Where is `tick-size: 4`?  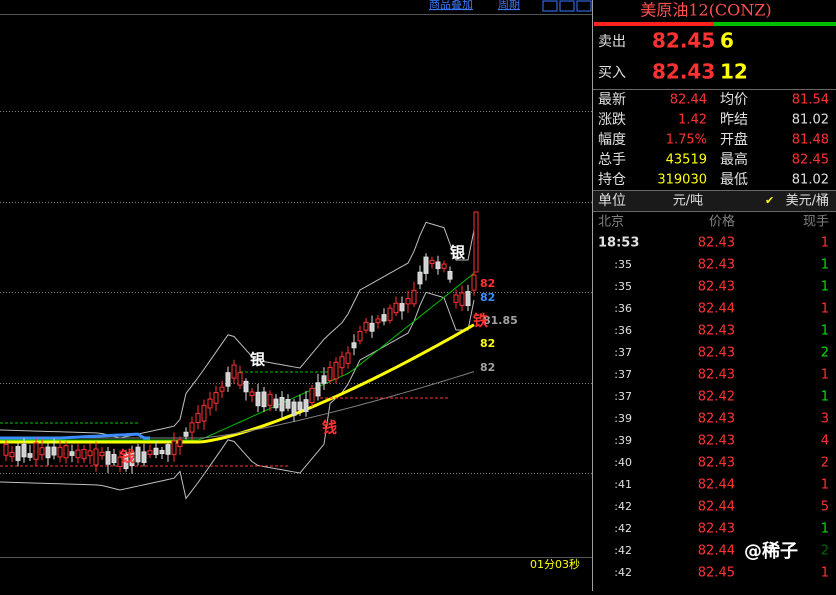 tick-size: 4 is located at coordinates (825, 441).